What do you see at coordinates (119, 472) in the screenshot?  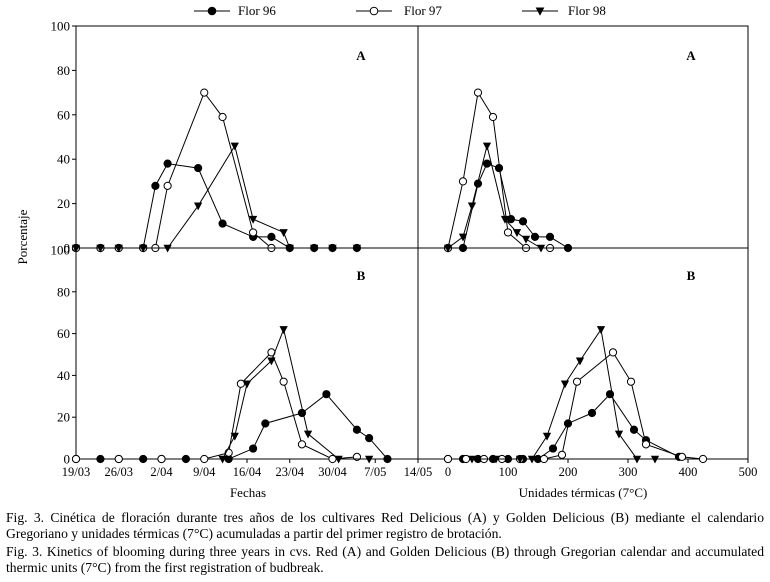 I see `x-tick-label: 26/03` at bounding box center [119, 472].